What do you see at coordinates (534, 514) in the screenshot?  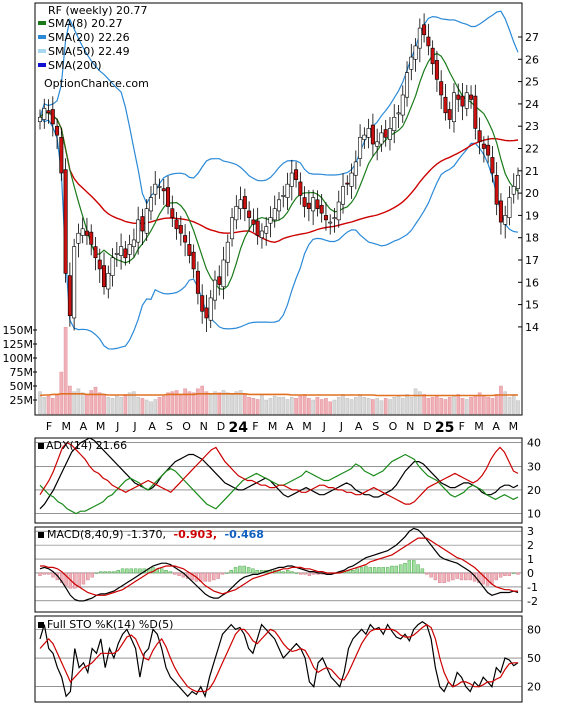 I see `panel-tick-label: 10` at bounding box center [534, 514].